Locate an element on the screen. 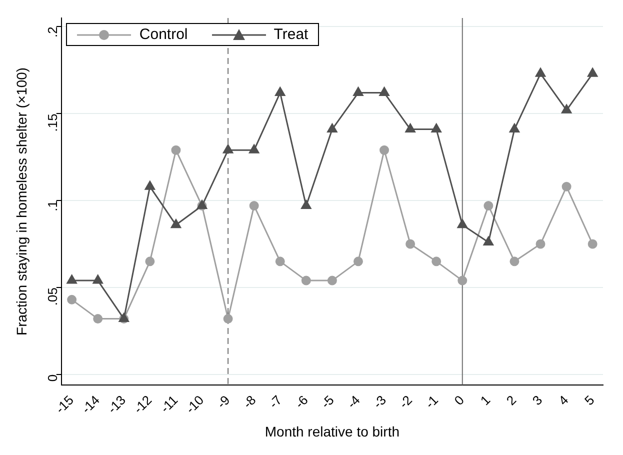 This screenshot has height=455, width=623. y-tick-label: .2 is located at coordinates (52, 32).